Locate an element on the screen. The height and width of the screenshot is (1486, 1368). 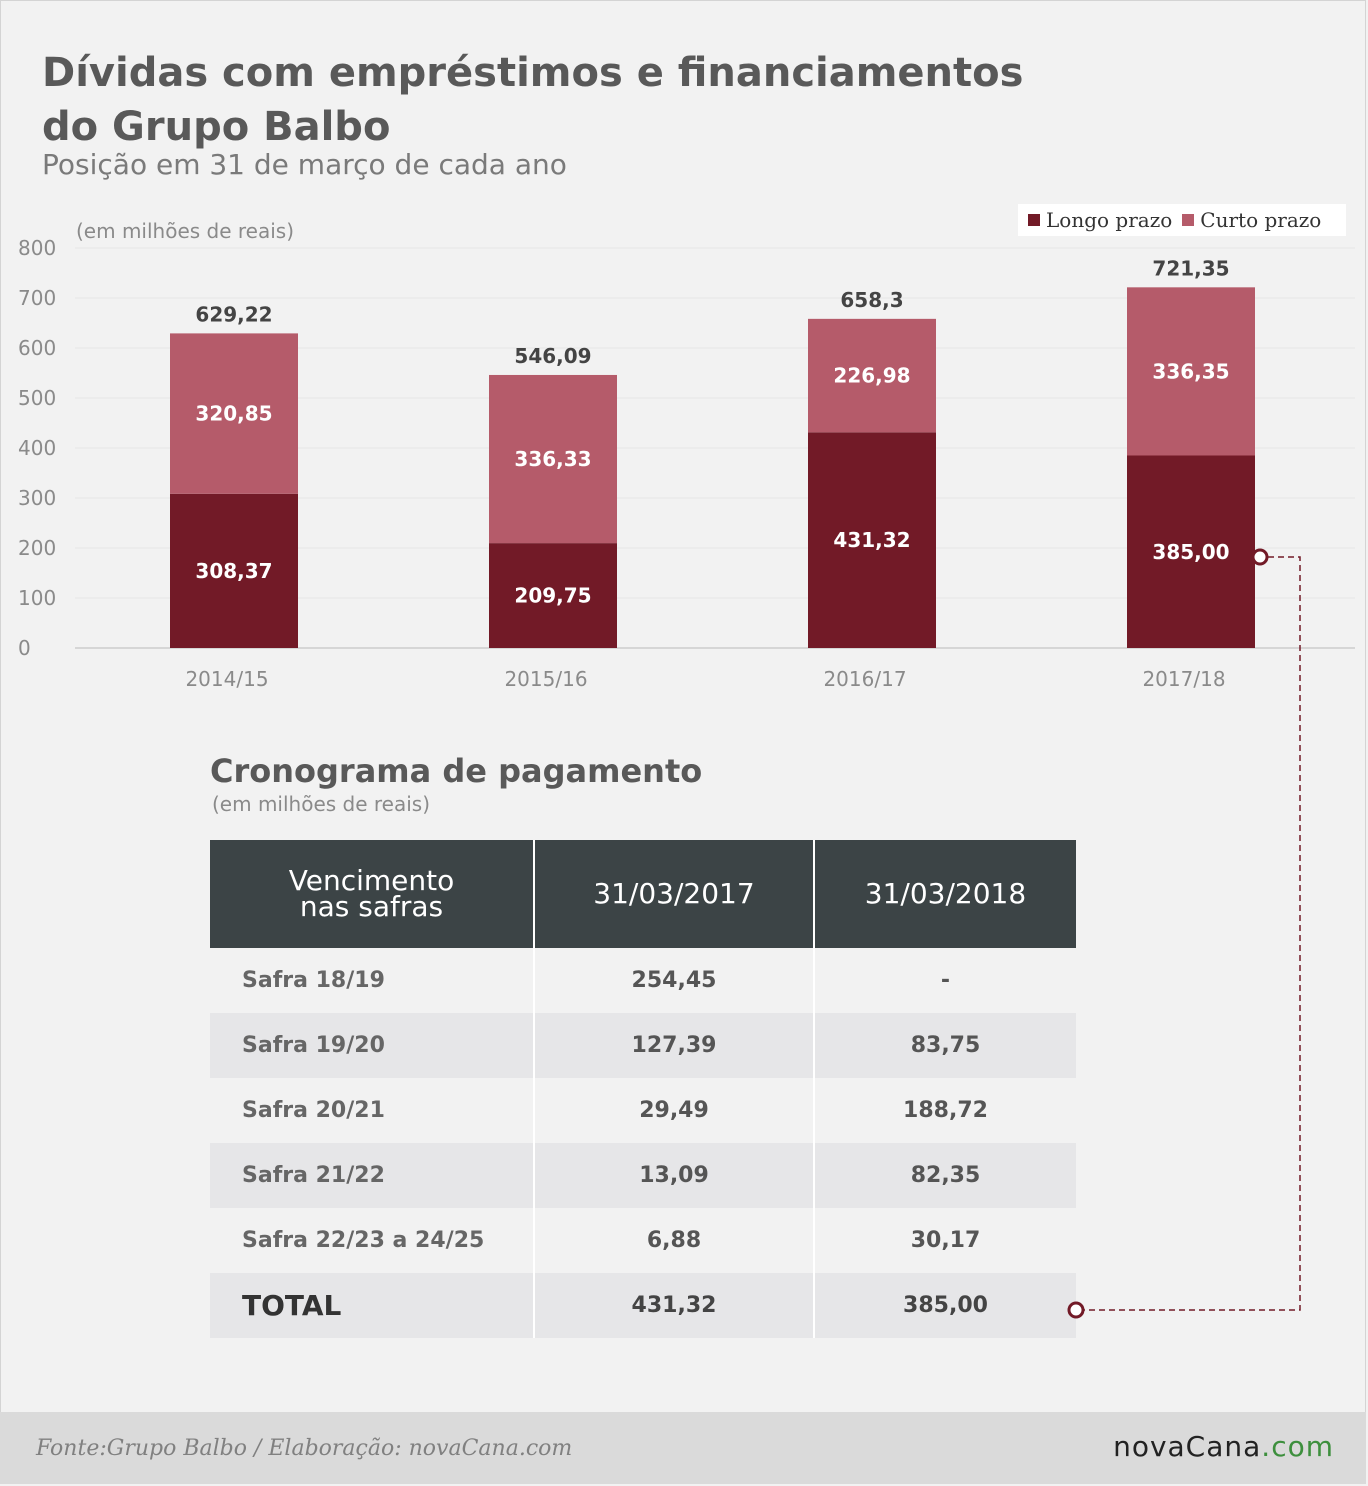
header-maturity-line2: nas safras is located at coordinates (371, 906).